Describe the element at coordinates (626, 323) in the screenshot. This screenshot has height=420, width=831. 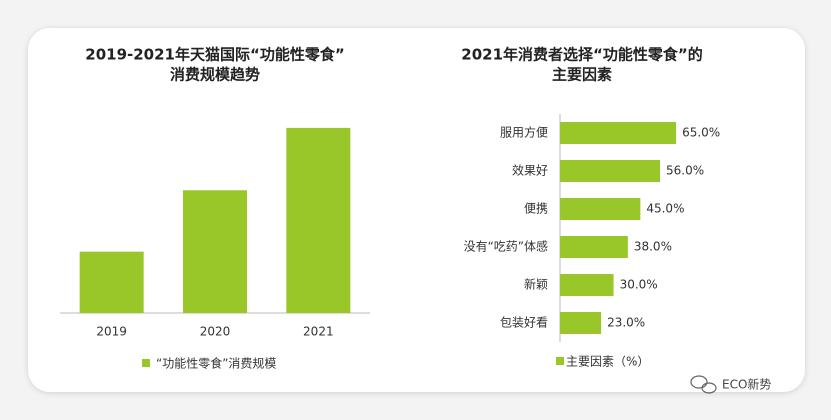
I see `value-label: 23.0%` at that location.